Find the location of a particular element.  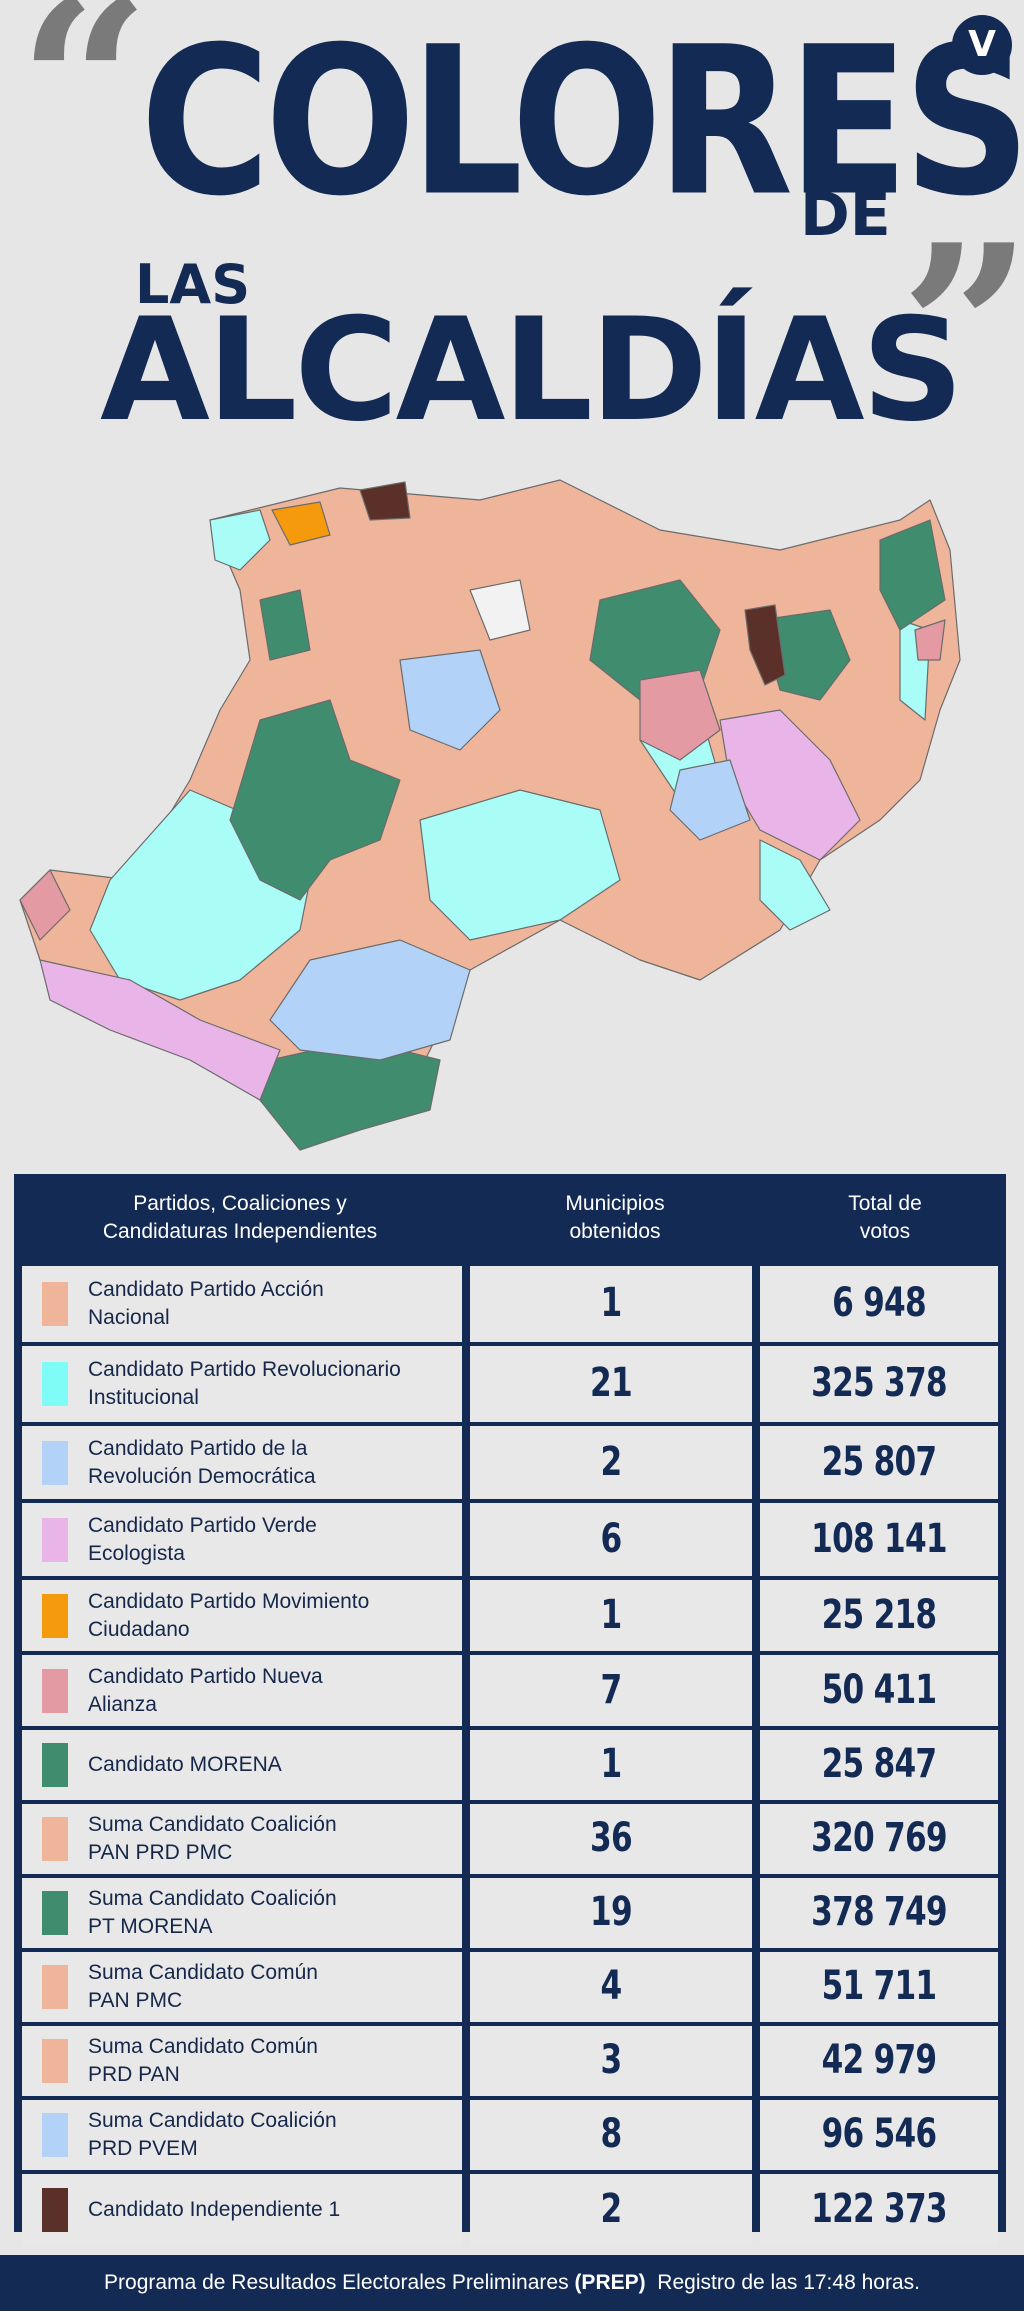

party-cell: Candidato Partido Acción Nacional is located at coordinates (242, 1304).